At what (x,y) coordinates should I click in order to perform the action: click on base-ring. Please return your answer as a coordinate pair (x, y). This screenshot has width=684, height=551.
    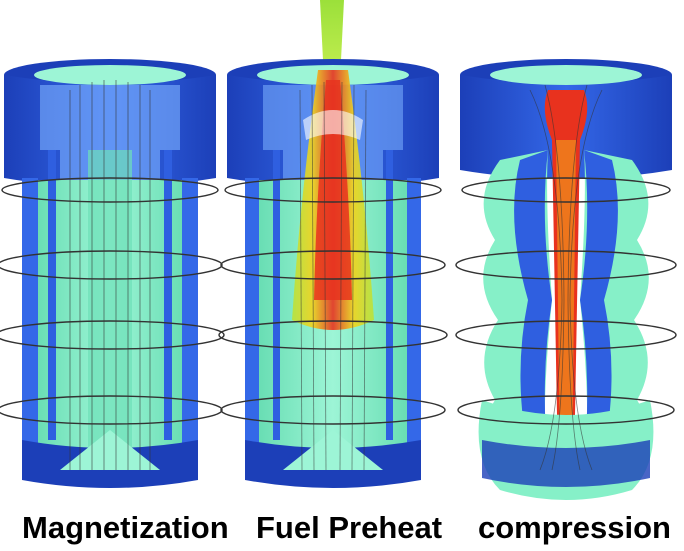
    Looking at the image, I should click on (566, 463).